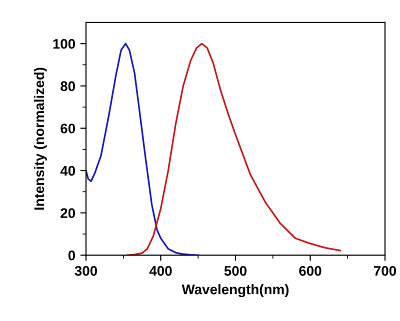 Image resolution: width=400 pixels, height=321 pixels. What do you see at coordinates (68, 171) in the screenshot?
I see `y-tick-label: 40` at bounding box center [68, 171].